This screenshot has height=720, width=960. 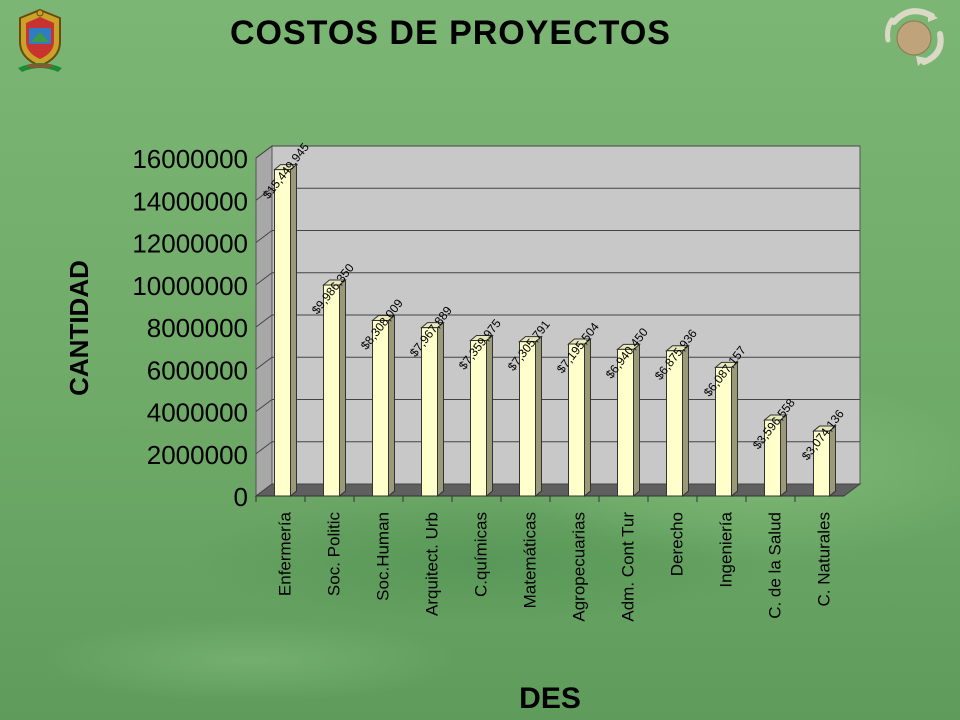 What do you see at coordinates (677, 544) in the screenshot?
I see `x-tick-label: Derecho` at bounding box center [677, 544].